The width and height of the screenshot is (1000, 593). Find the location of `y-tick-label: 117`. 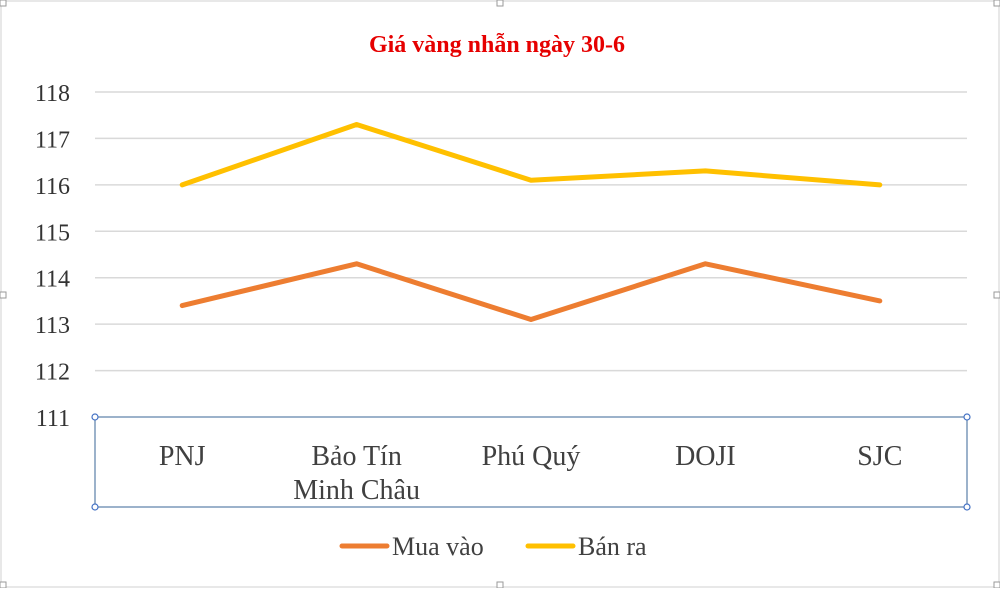

y-tick-label: 117 is located at coordinates (52, 140).